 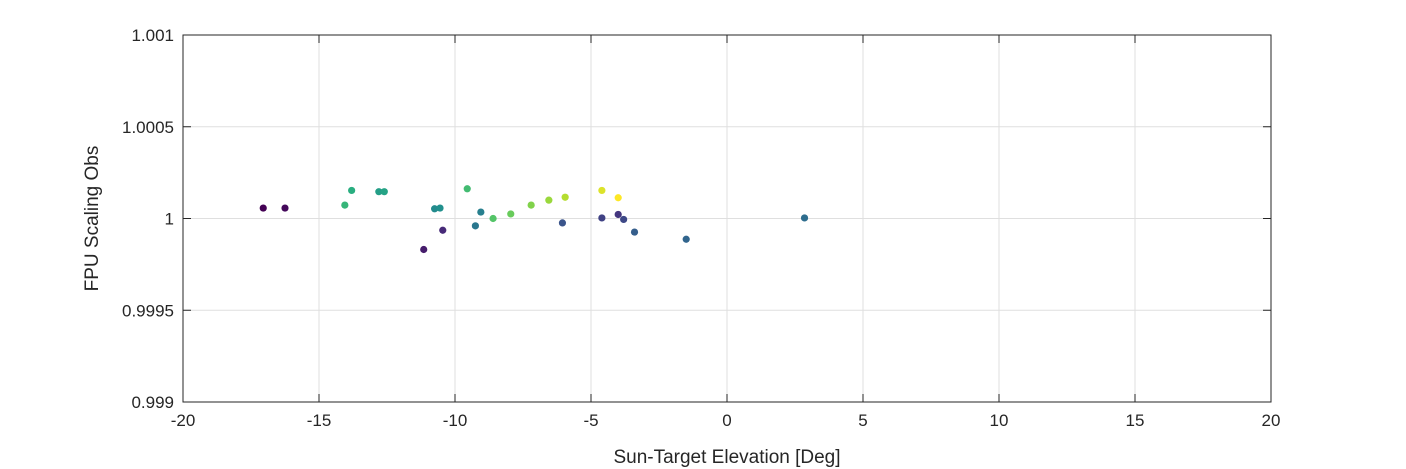 I want to click on y-axis-label: FPU Scaling Obs, so click(x=92, y=219).